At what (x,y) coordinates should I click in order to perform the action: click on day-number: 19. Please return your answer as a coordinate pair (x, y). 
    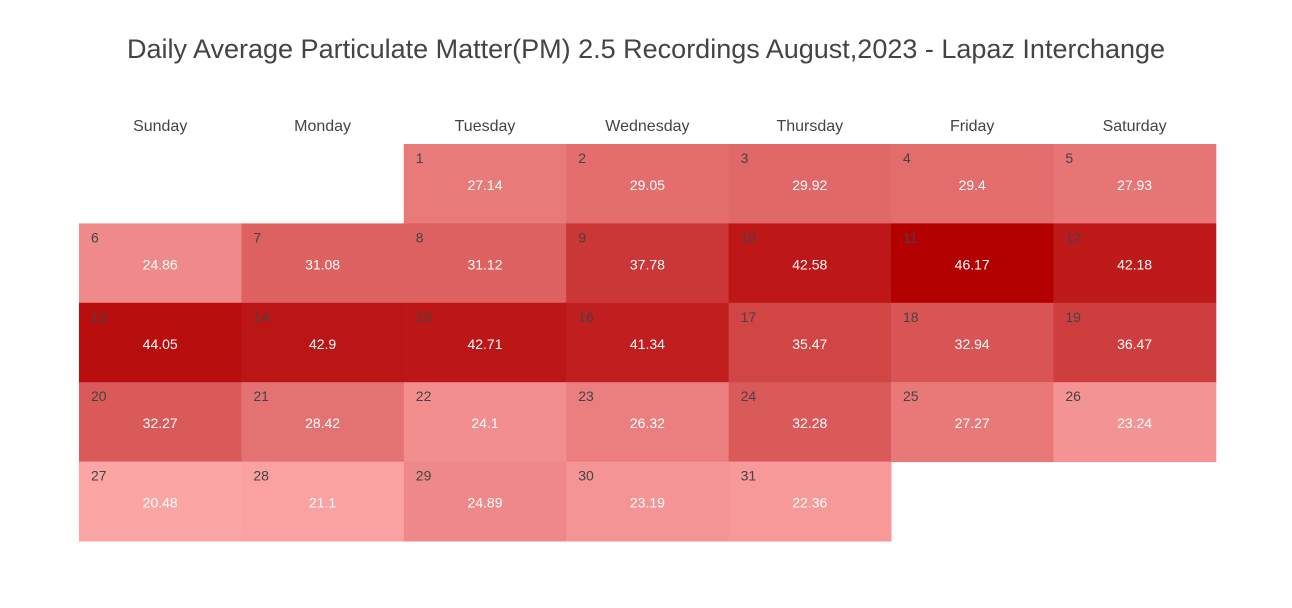
    Looking at the image, I should click on (1073, 317).